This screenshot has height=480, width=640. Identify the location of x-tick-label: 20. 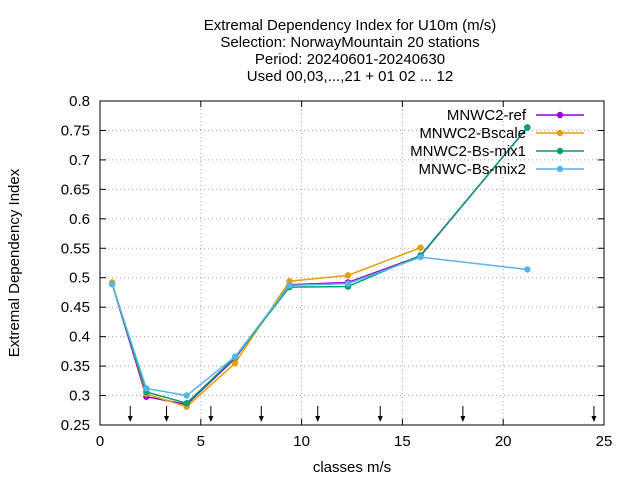
(503, 441).